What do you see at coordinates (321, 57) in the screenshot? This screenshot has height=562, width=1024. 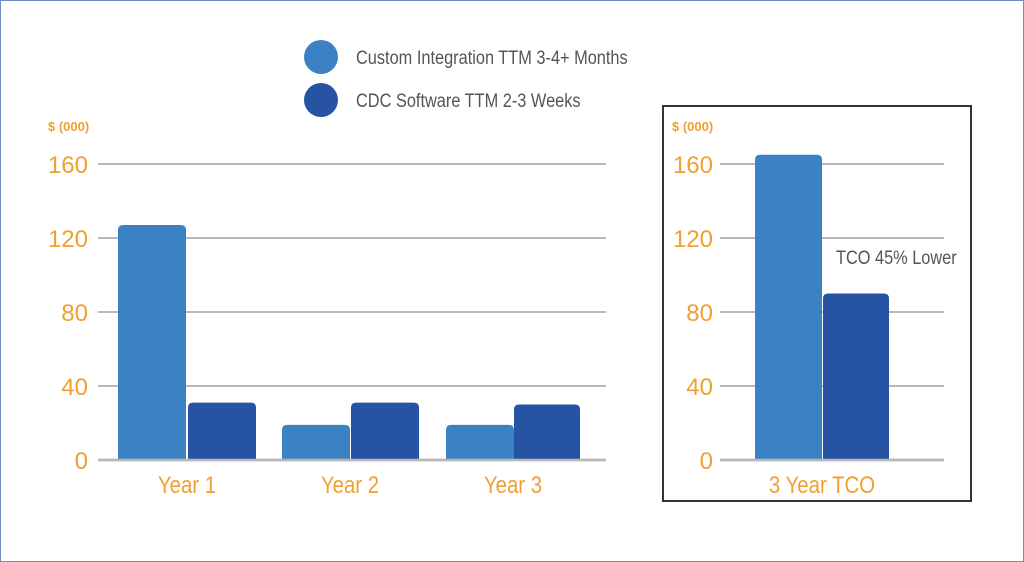 I see `legend-swatch-custom-integration` at bounding box center [321, 57].